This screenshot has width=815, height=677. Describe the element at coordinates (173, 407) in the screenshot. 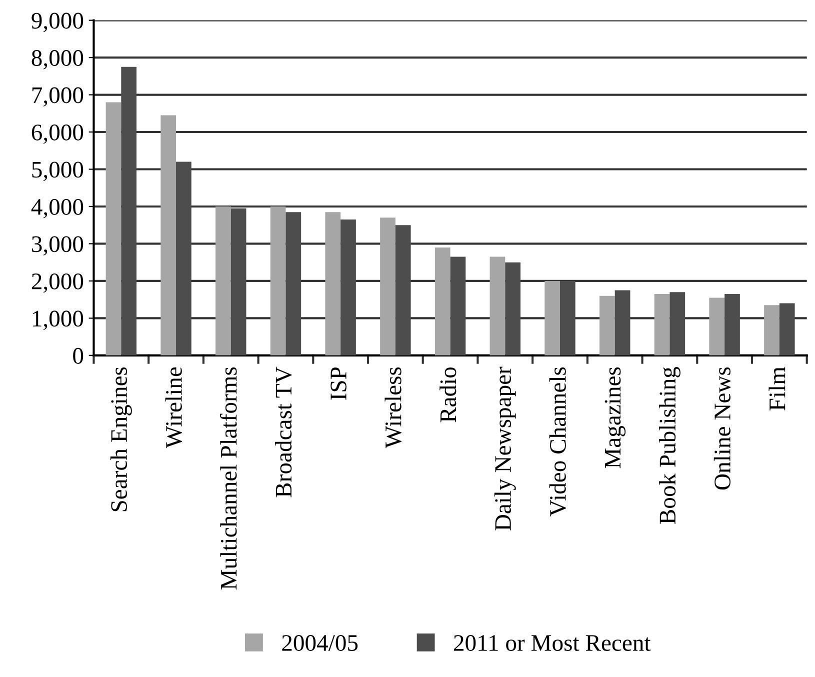

I see `x-tick-label: Wireline` at that location.